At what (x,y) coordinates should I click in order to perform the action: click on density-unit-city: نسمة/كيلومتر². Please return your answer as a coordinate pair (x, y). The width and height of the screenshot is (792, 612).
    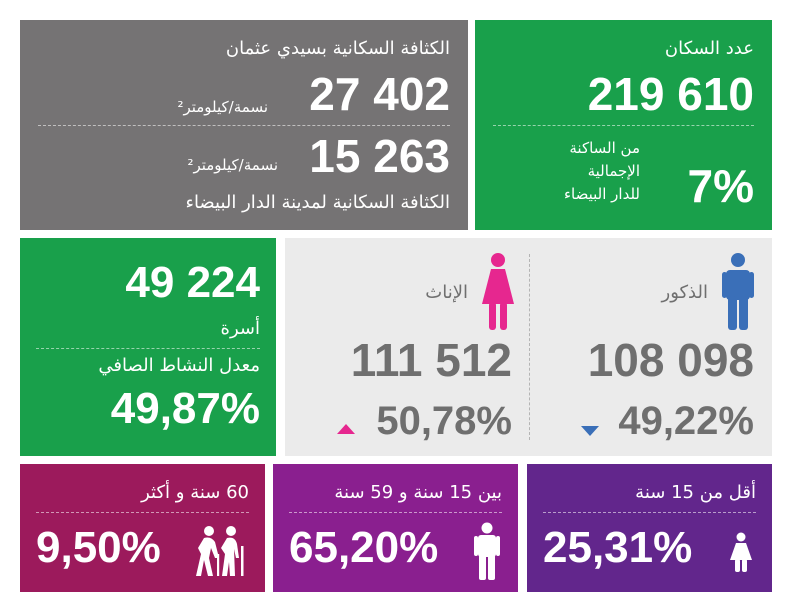
    Looking at the image, I should click on (232, 165).